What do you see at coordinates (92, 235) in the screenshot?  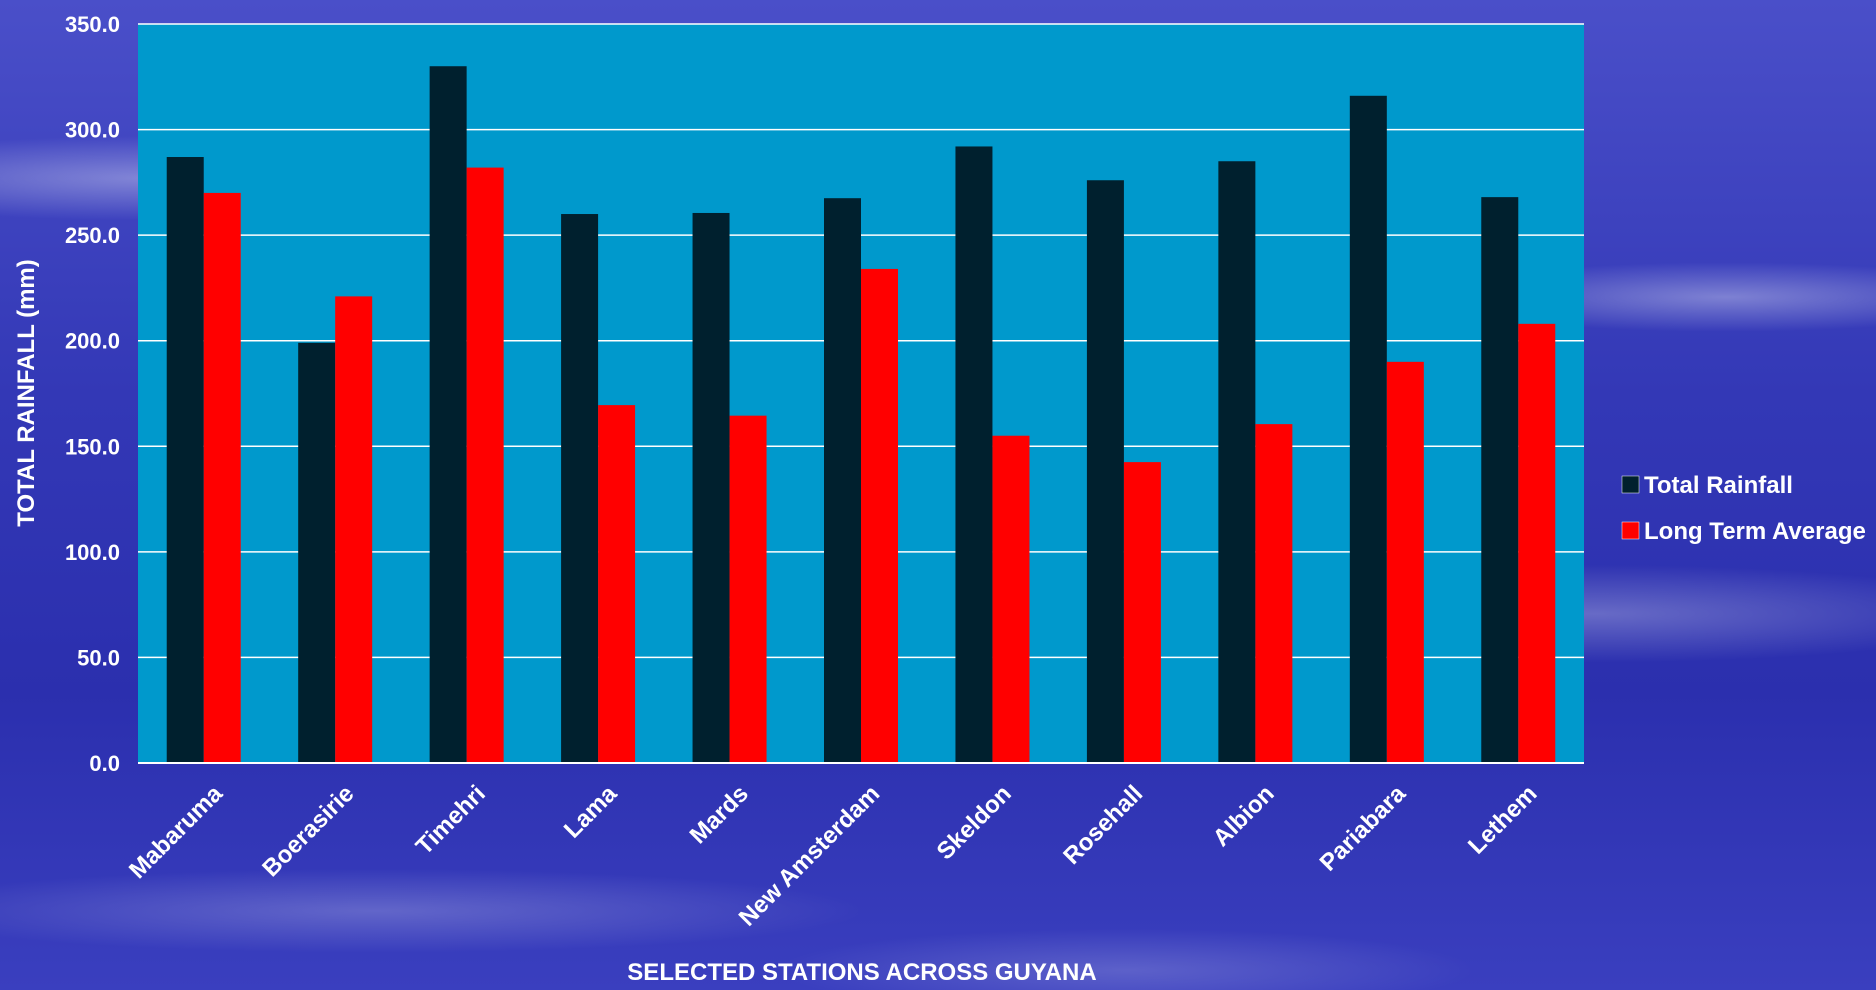 I see `y-tick-label: 250.0` at bounding box center [92, 235].